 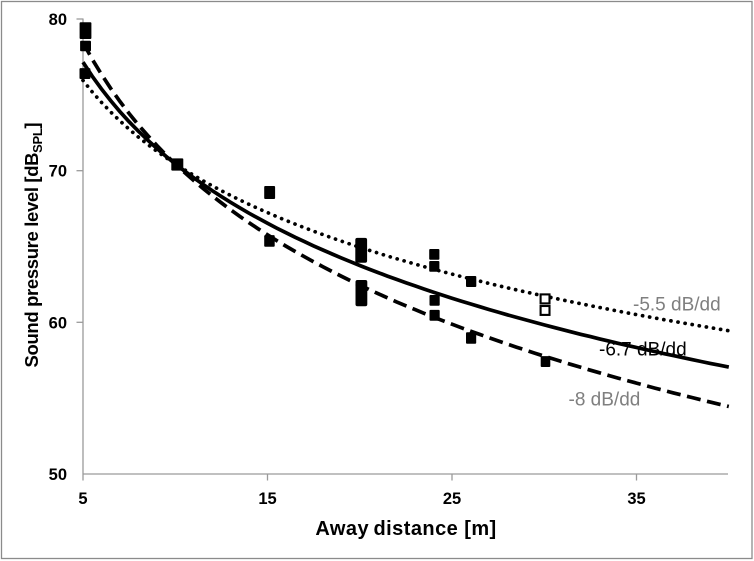 I want to click on svg-text: -8 dB/dd, so click(x=605, y=400).